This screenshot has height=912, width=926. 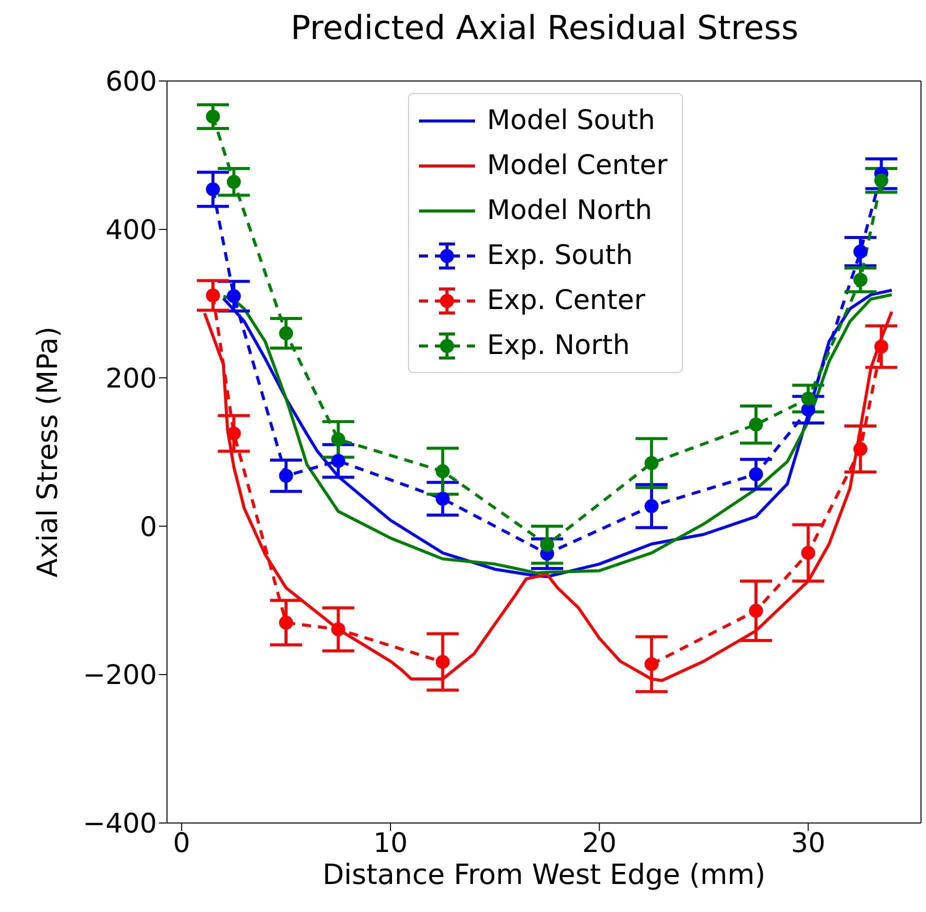 I want to click on x-axis-title: Distance From West Edge (mm), so click(x=544, y=874).